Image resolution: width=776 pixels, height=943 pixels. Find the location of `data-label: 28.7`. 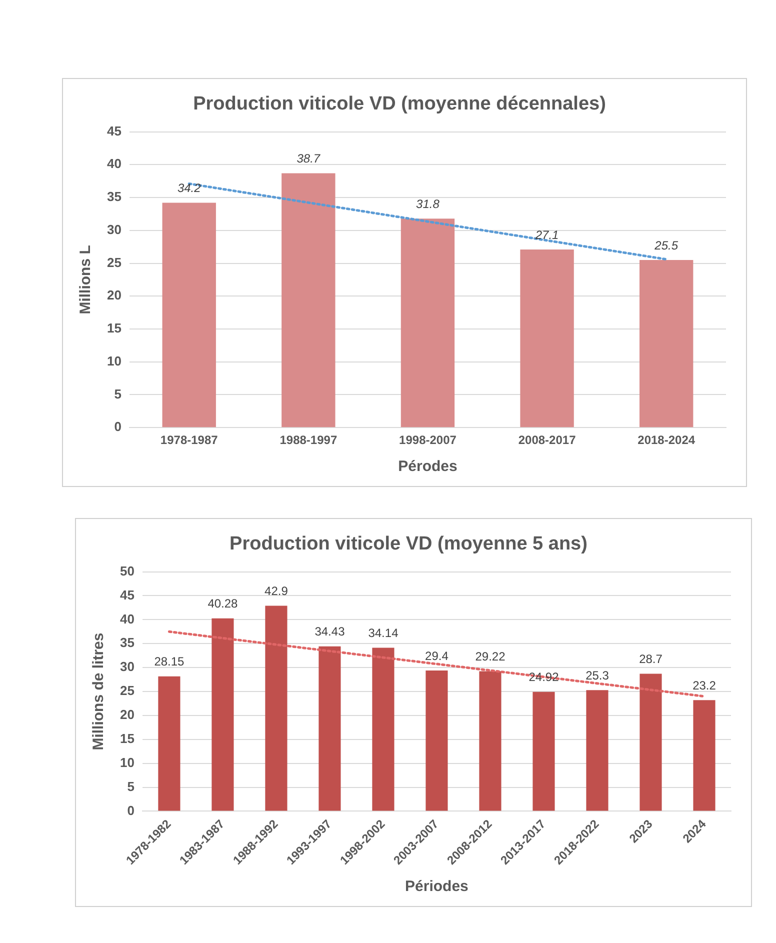

data-label: 28.7 is located at coordinates (651, 659).